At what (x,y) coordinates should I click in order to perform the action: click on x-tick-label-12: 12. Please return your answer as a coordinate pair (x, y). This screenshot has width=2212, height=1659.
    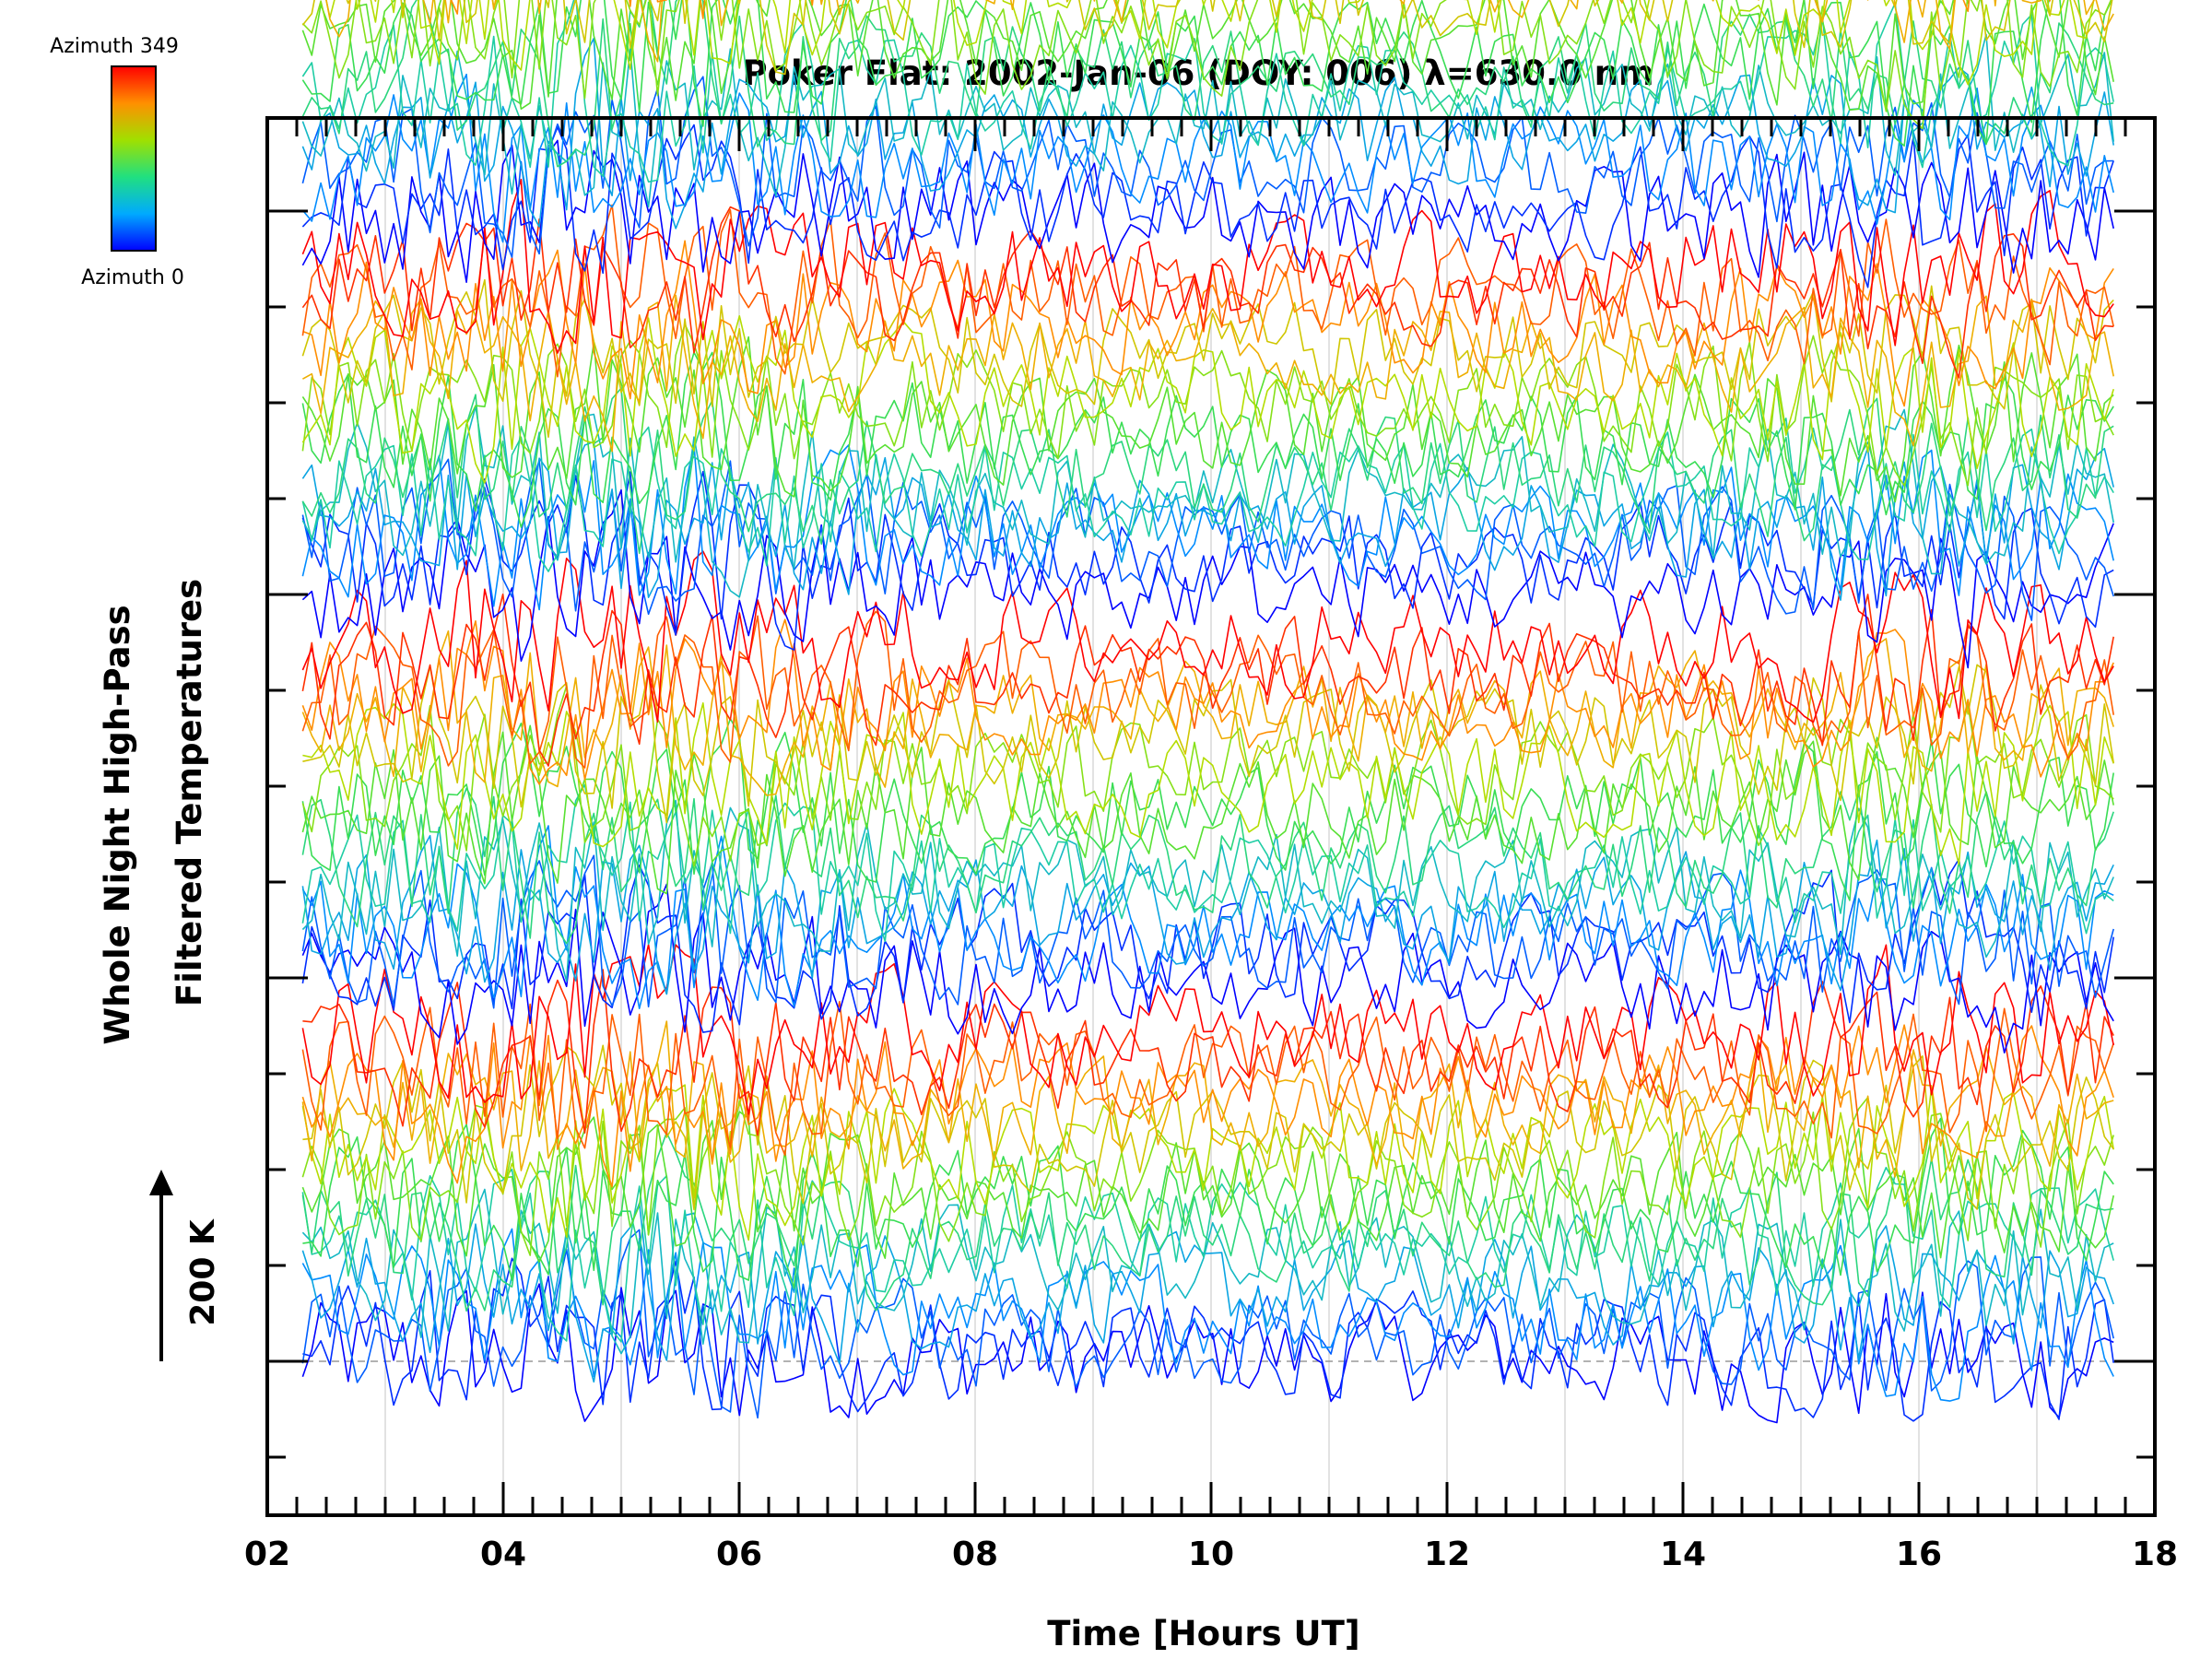
    Looking at the image, I should click on (1447, 1554).